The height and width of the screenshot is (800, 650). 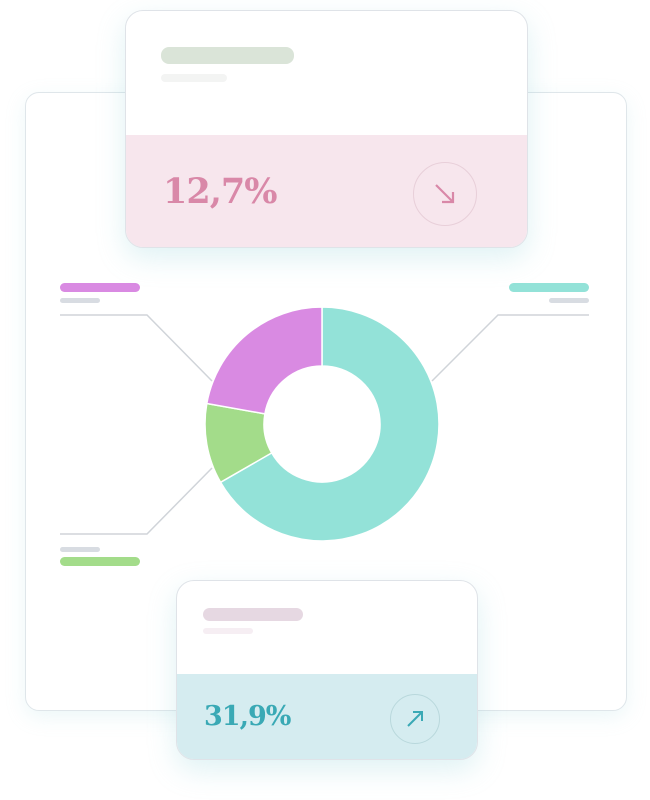 I want to click on legend-purple-sub, so click(x=80, y=300).